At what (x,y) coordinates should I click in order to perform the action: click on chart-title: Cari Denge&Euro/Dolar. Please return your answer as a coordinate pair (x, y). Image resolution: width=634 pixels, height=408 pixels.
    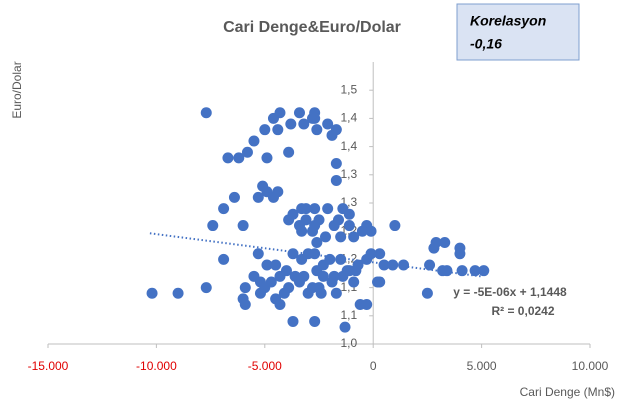
    Looking at the image, I should click on (312, 27).